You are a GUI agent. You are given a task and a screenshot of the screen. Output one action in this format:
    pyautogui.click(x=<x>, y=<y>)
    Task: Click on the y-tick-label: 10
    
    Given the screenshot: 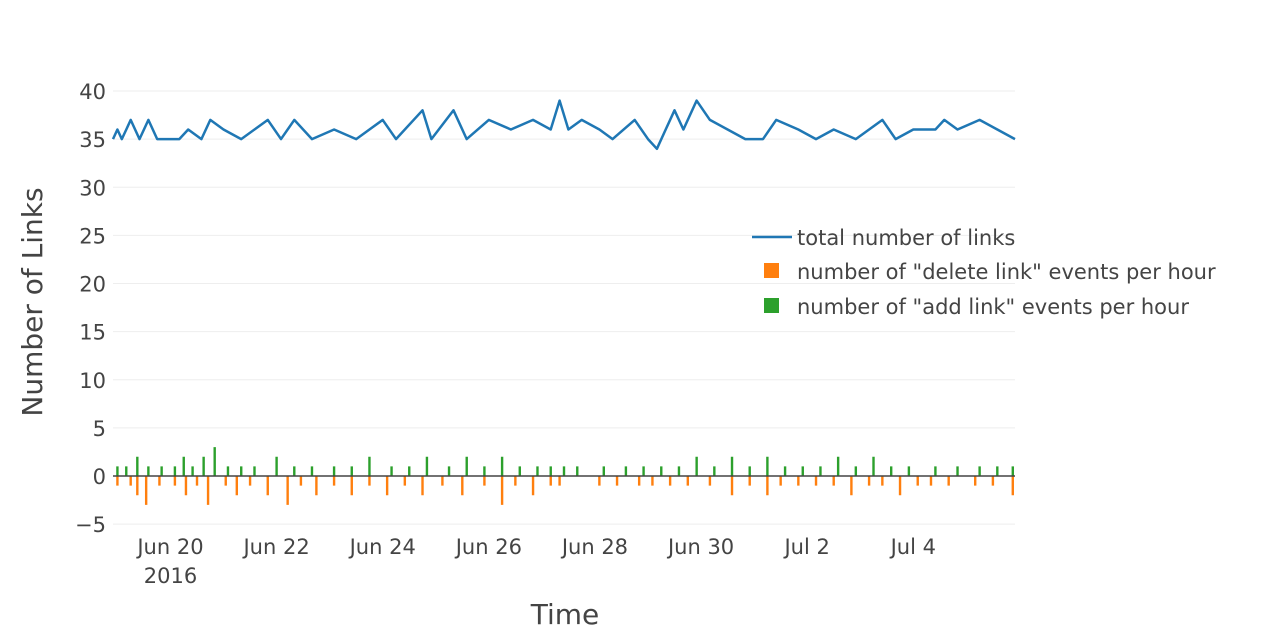 What is the action you would take?
    pyautogui.click(x=92, y=381)
    